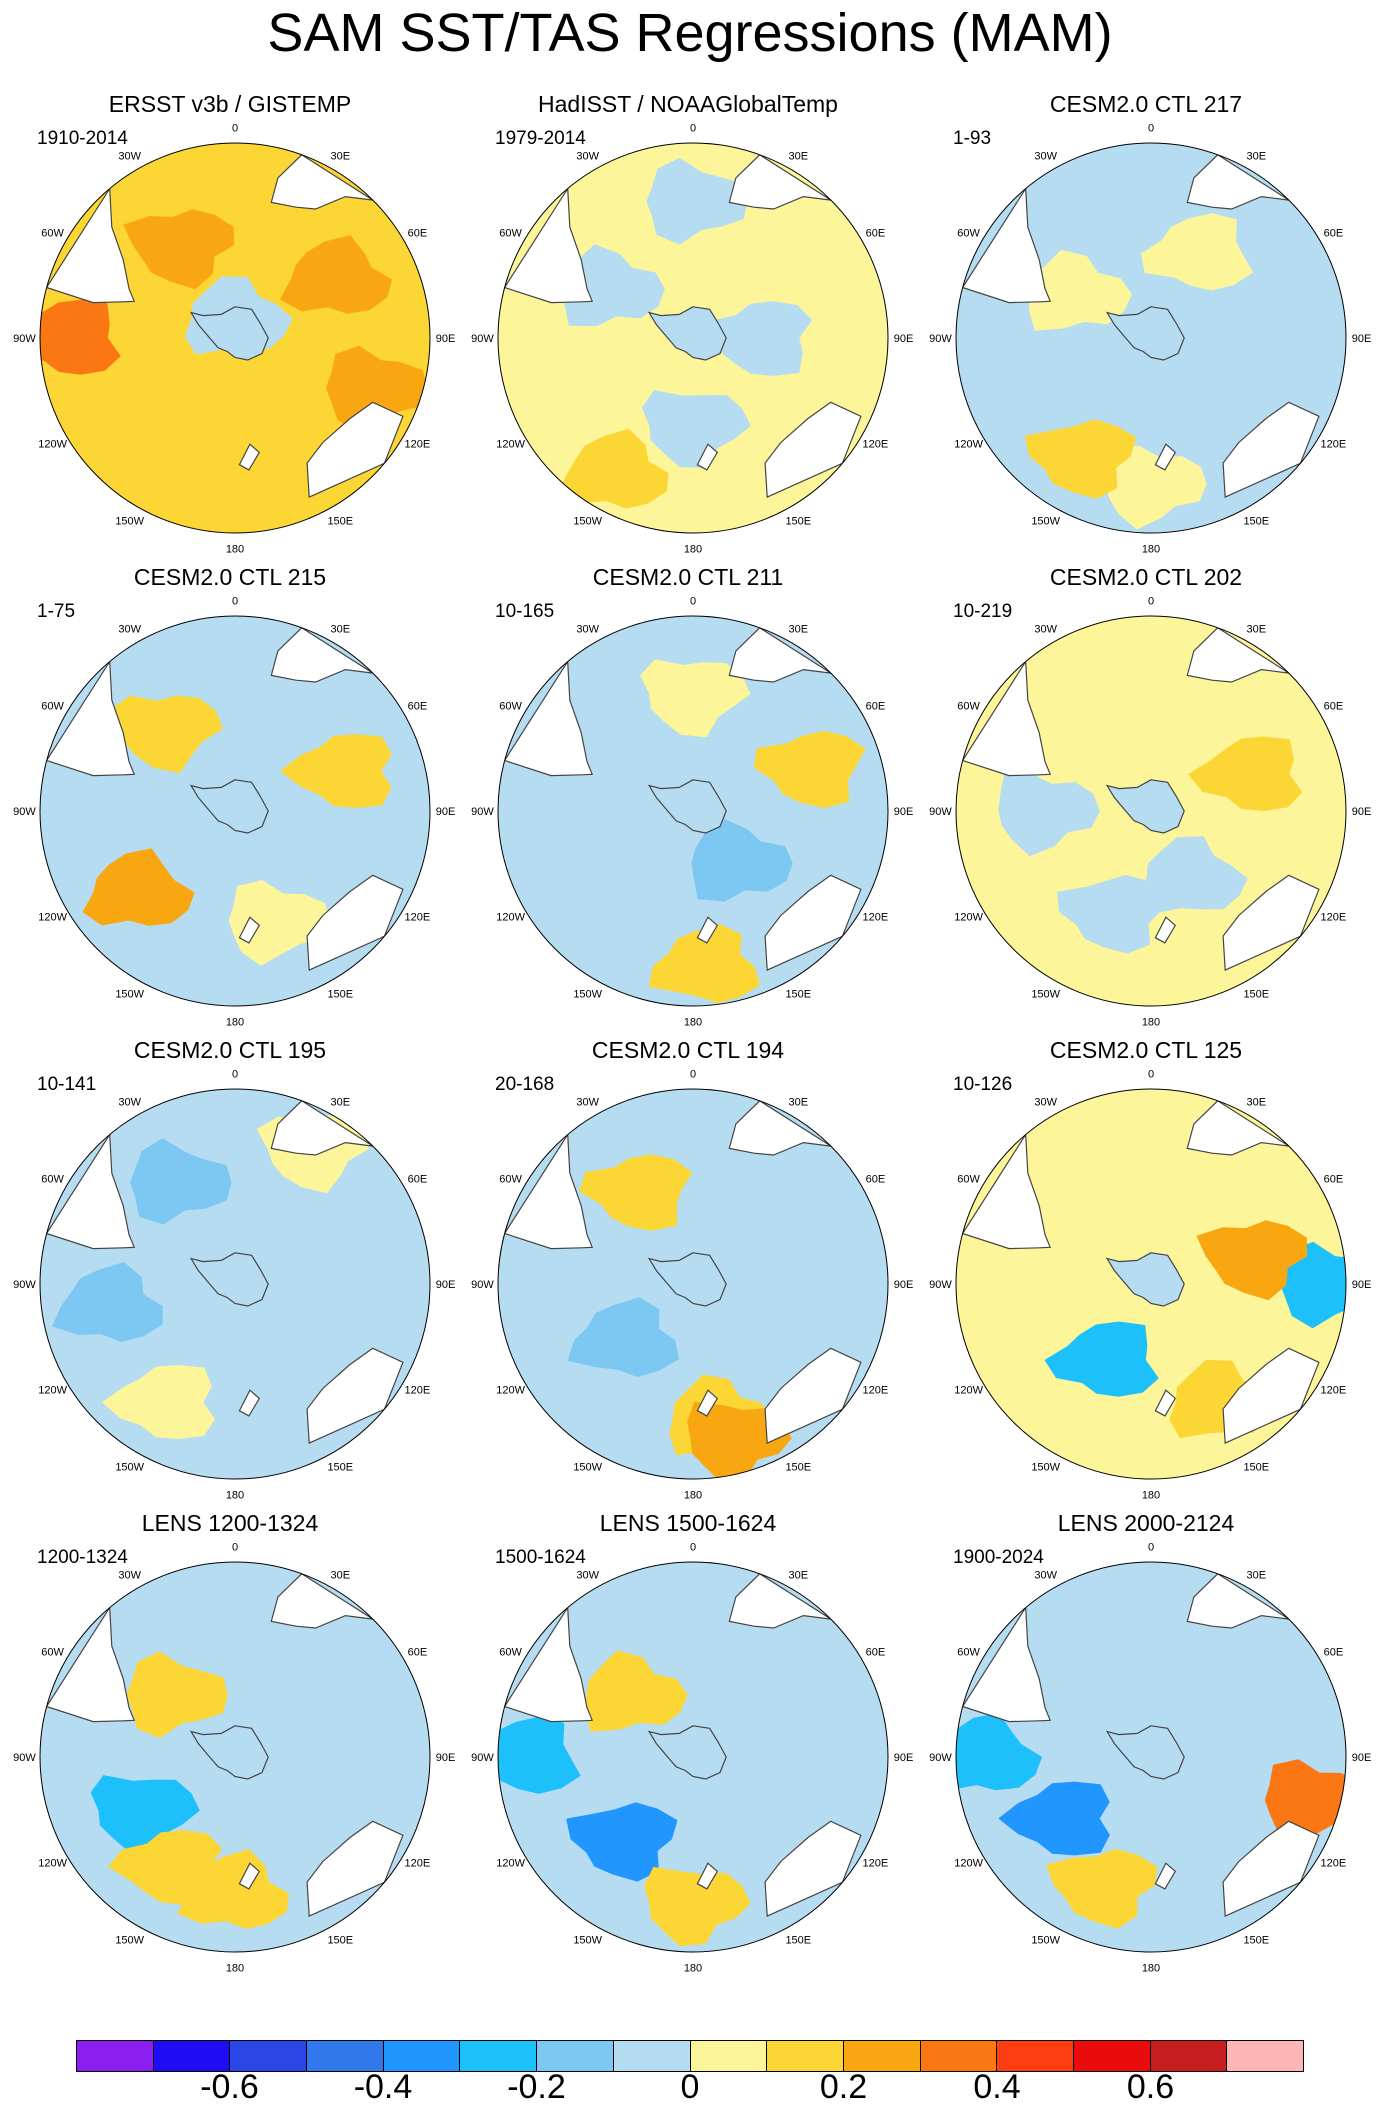 The image size is (1380, 2106). I want to click on colorbar-tick-label: -0.6, so click(229, 2087).